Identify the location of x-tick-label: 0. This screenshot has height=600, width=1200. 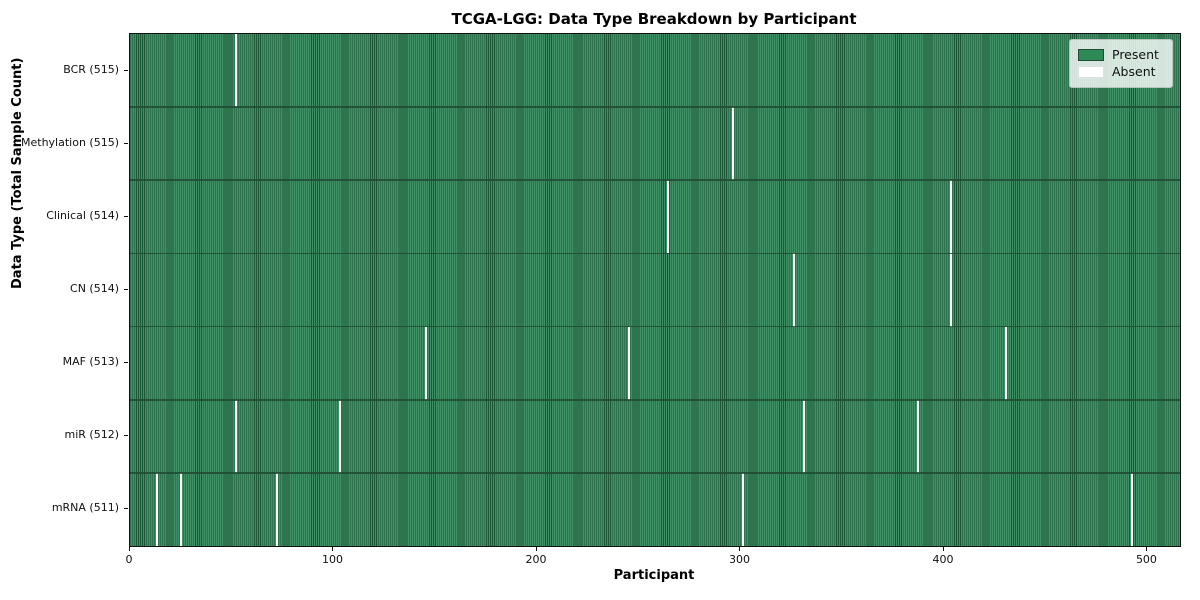
(129, 559).